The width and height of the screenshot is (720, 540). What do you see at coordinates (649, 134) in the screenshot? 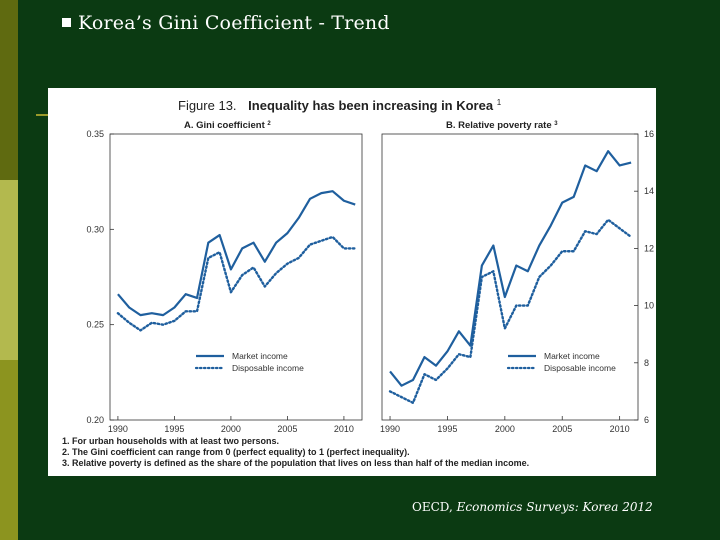
I see `y-tick-label: 16` at bounding box center [649, 134].